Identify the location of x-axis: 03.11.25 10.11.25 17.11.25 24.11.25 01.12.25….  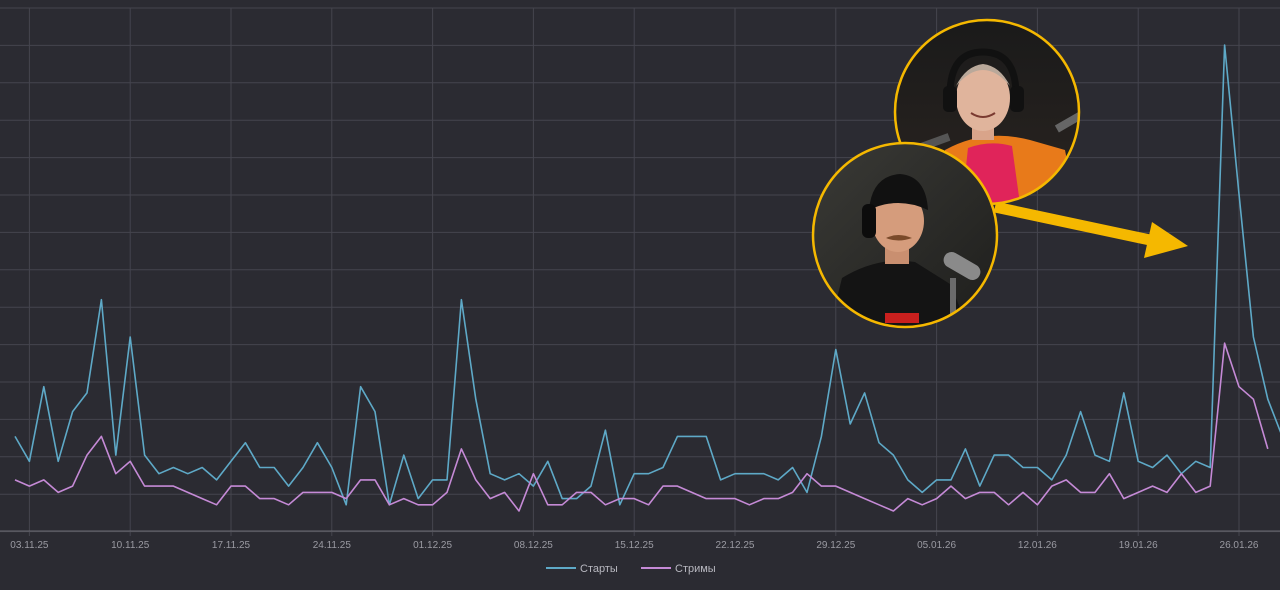
(640, 540).